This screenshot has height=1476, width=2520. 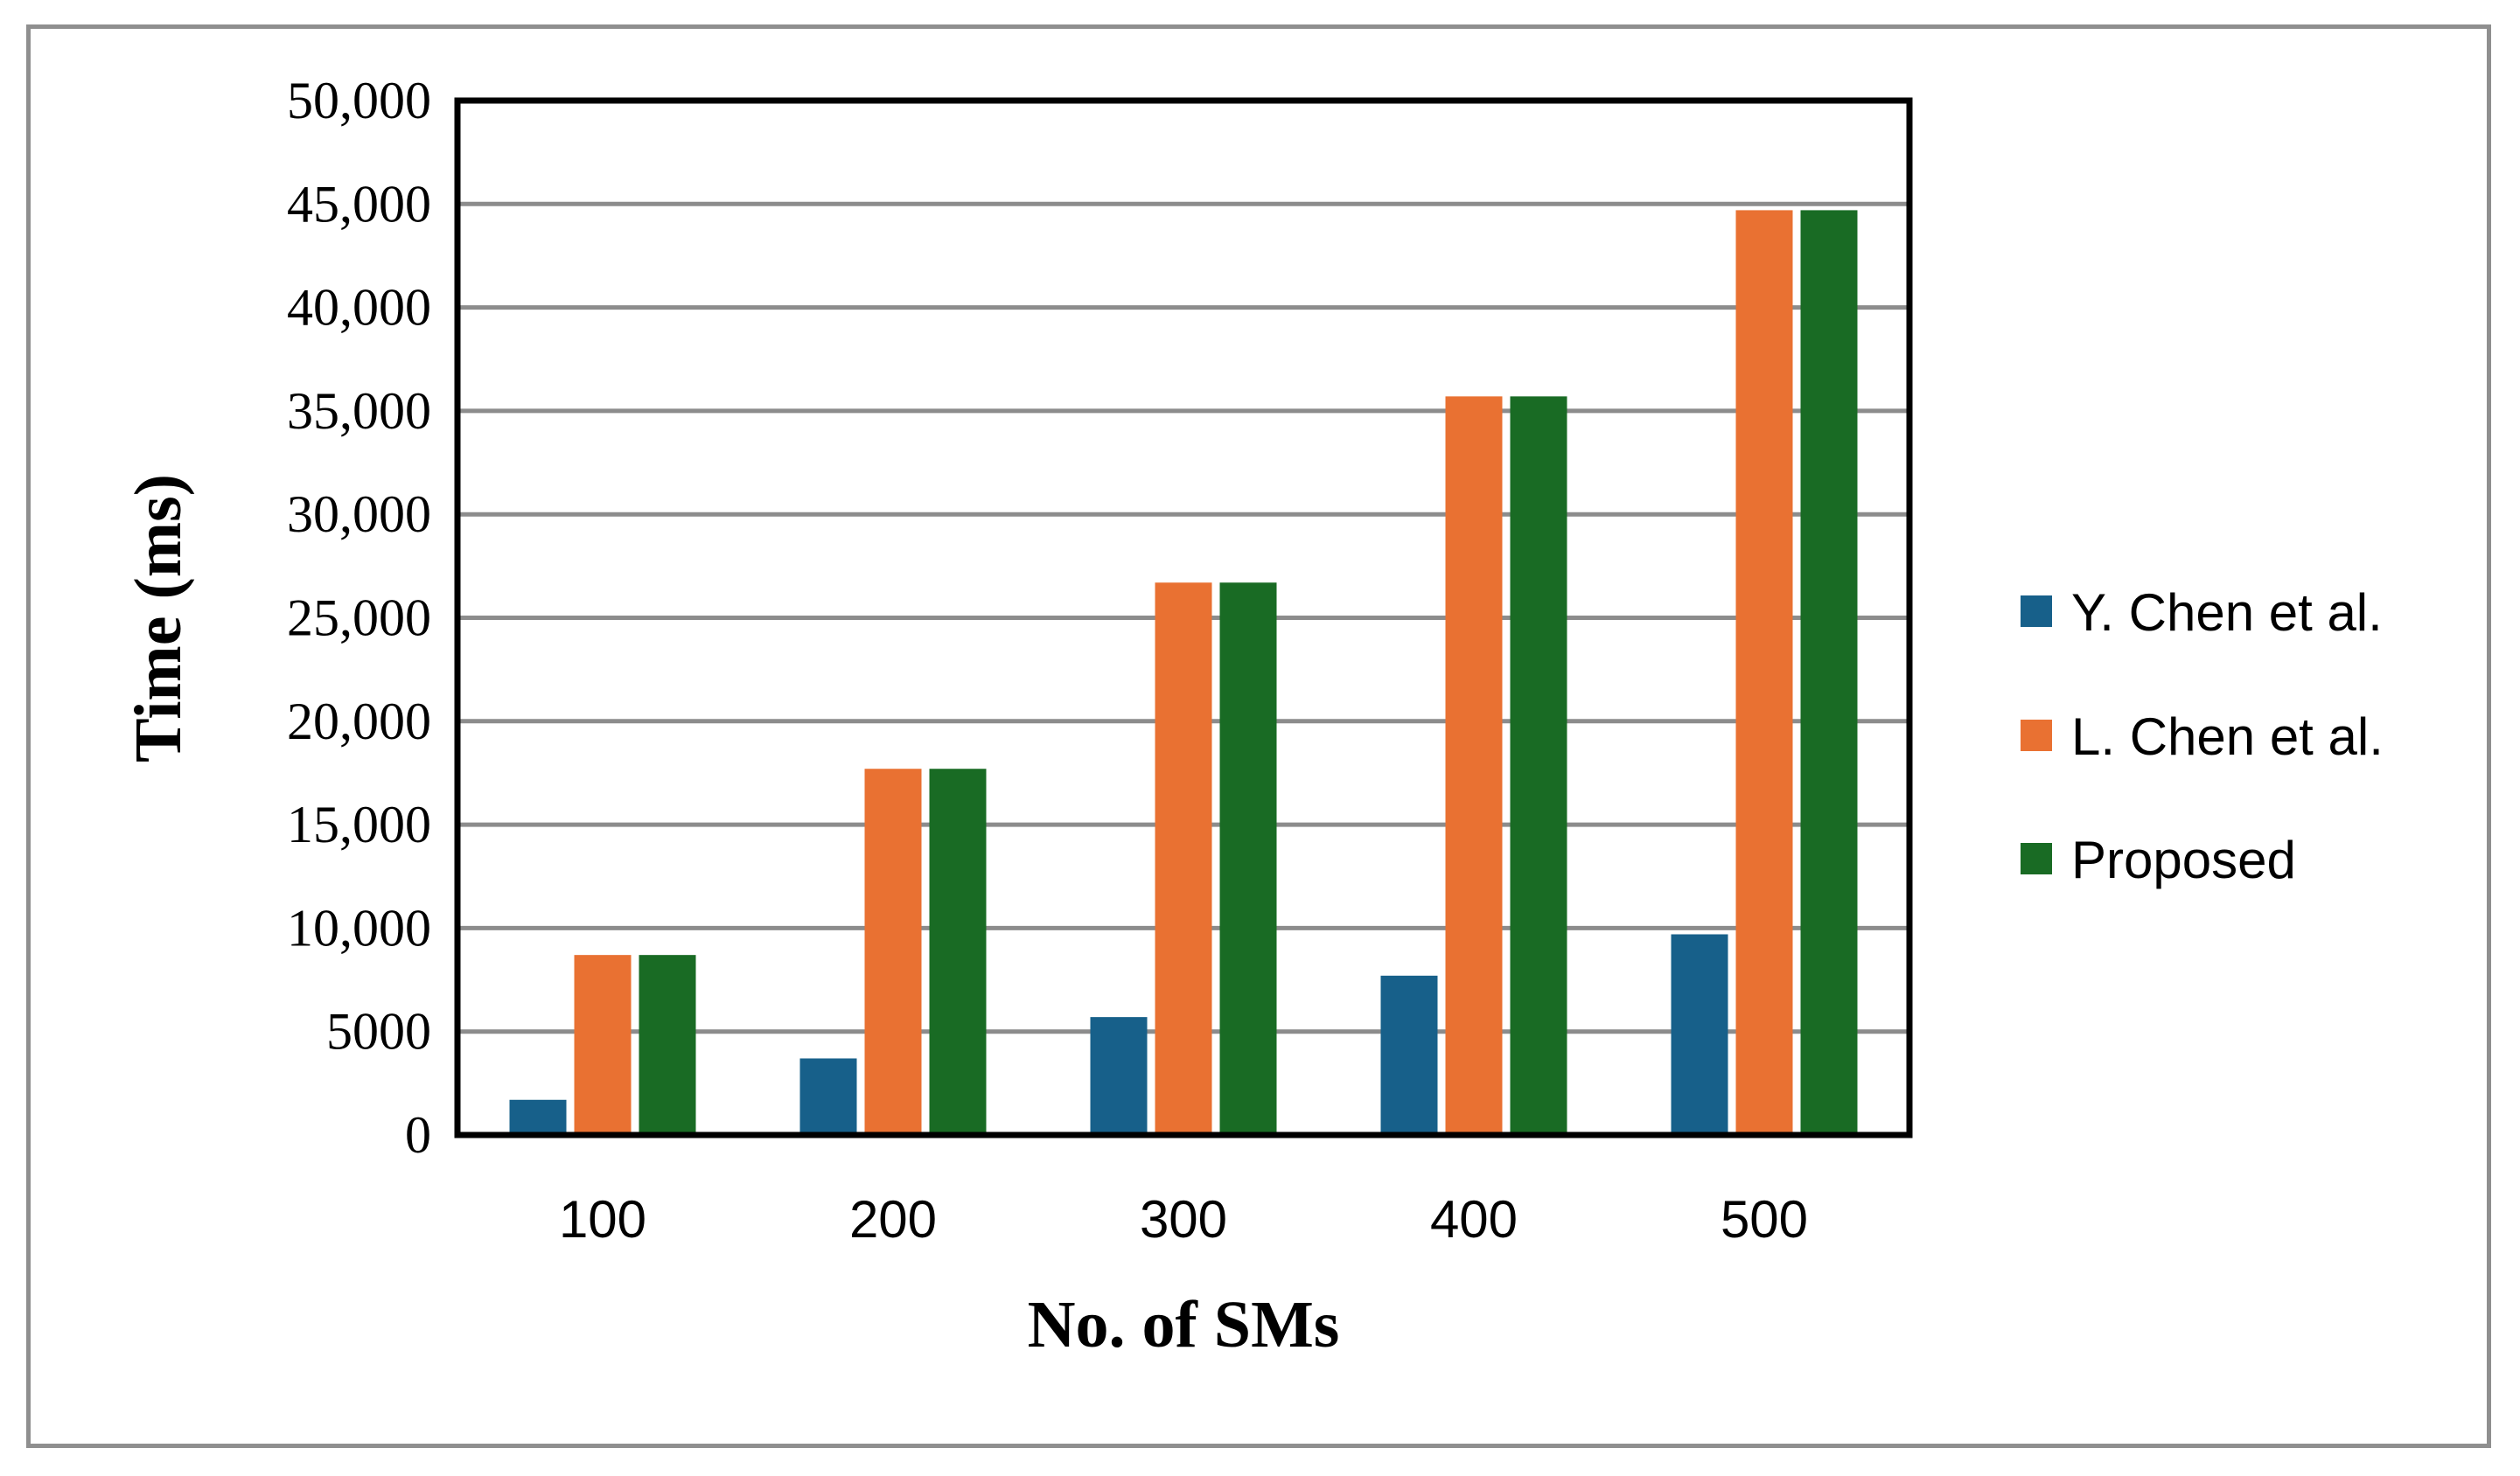 What do you see at coordinates (359, 824) in the screenshot?
I see `y-tick-label: 15,000` at bounding box center [359, 824].